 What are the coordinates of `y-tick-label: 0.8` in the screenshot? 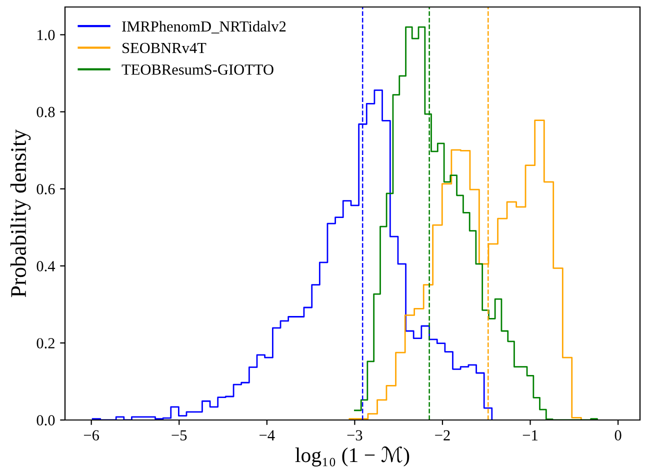 It's located at (45, 112).